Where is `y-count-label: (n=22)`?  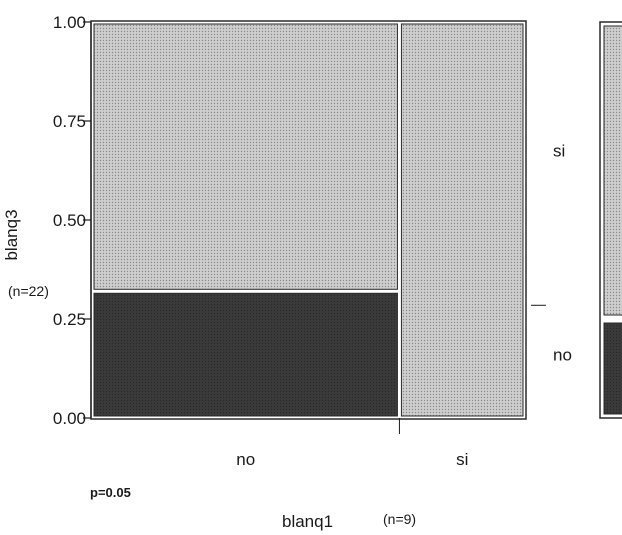 y-count-label: (n=22) is located at coordinates (28, 291).